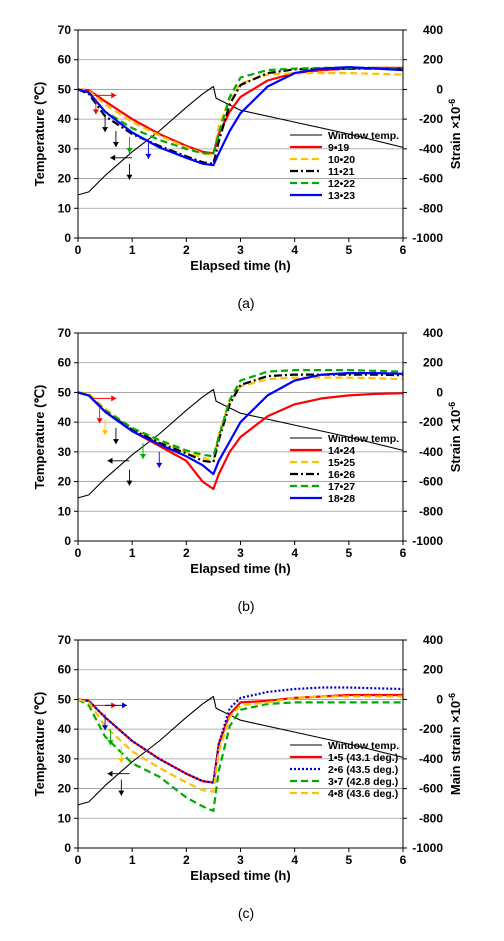 The width and height of the screenshot is (504, 941). I want to click on y-tick-label: 50, so click(65, 89).